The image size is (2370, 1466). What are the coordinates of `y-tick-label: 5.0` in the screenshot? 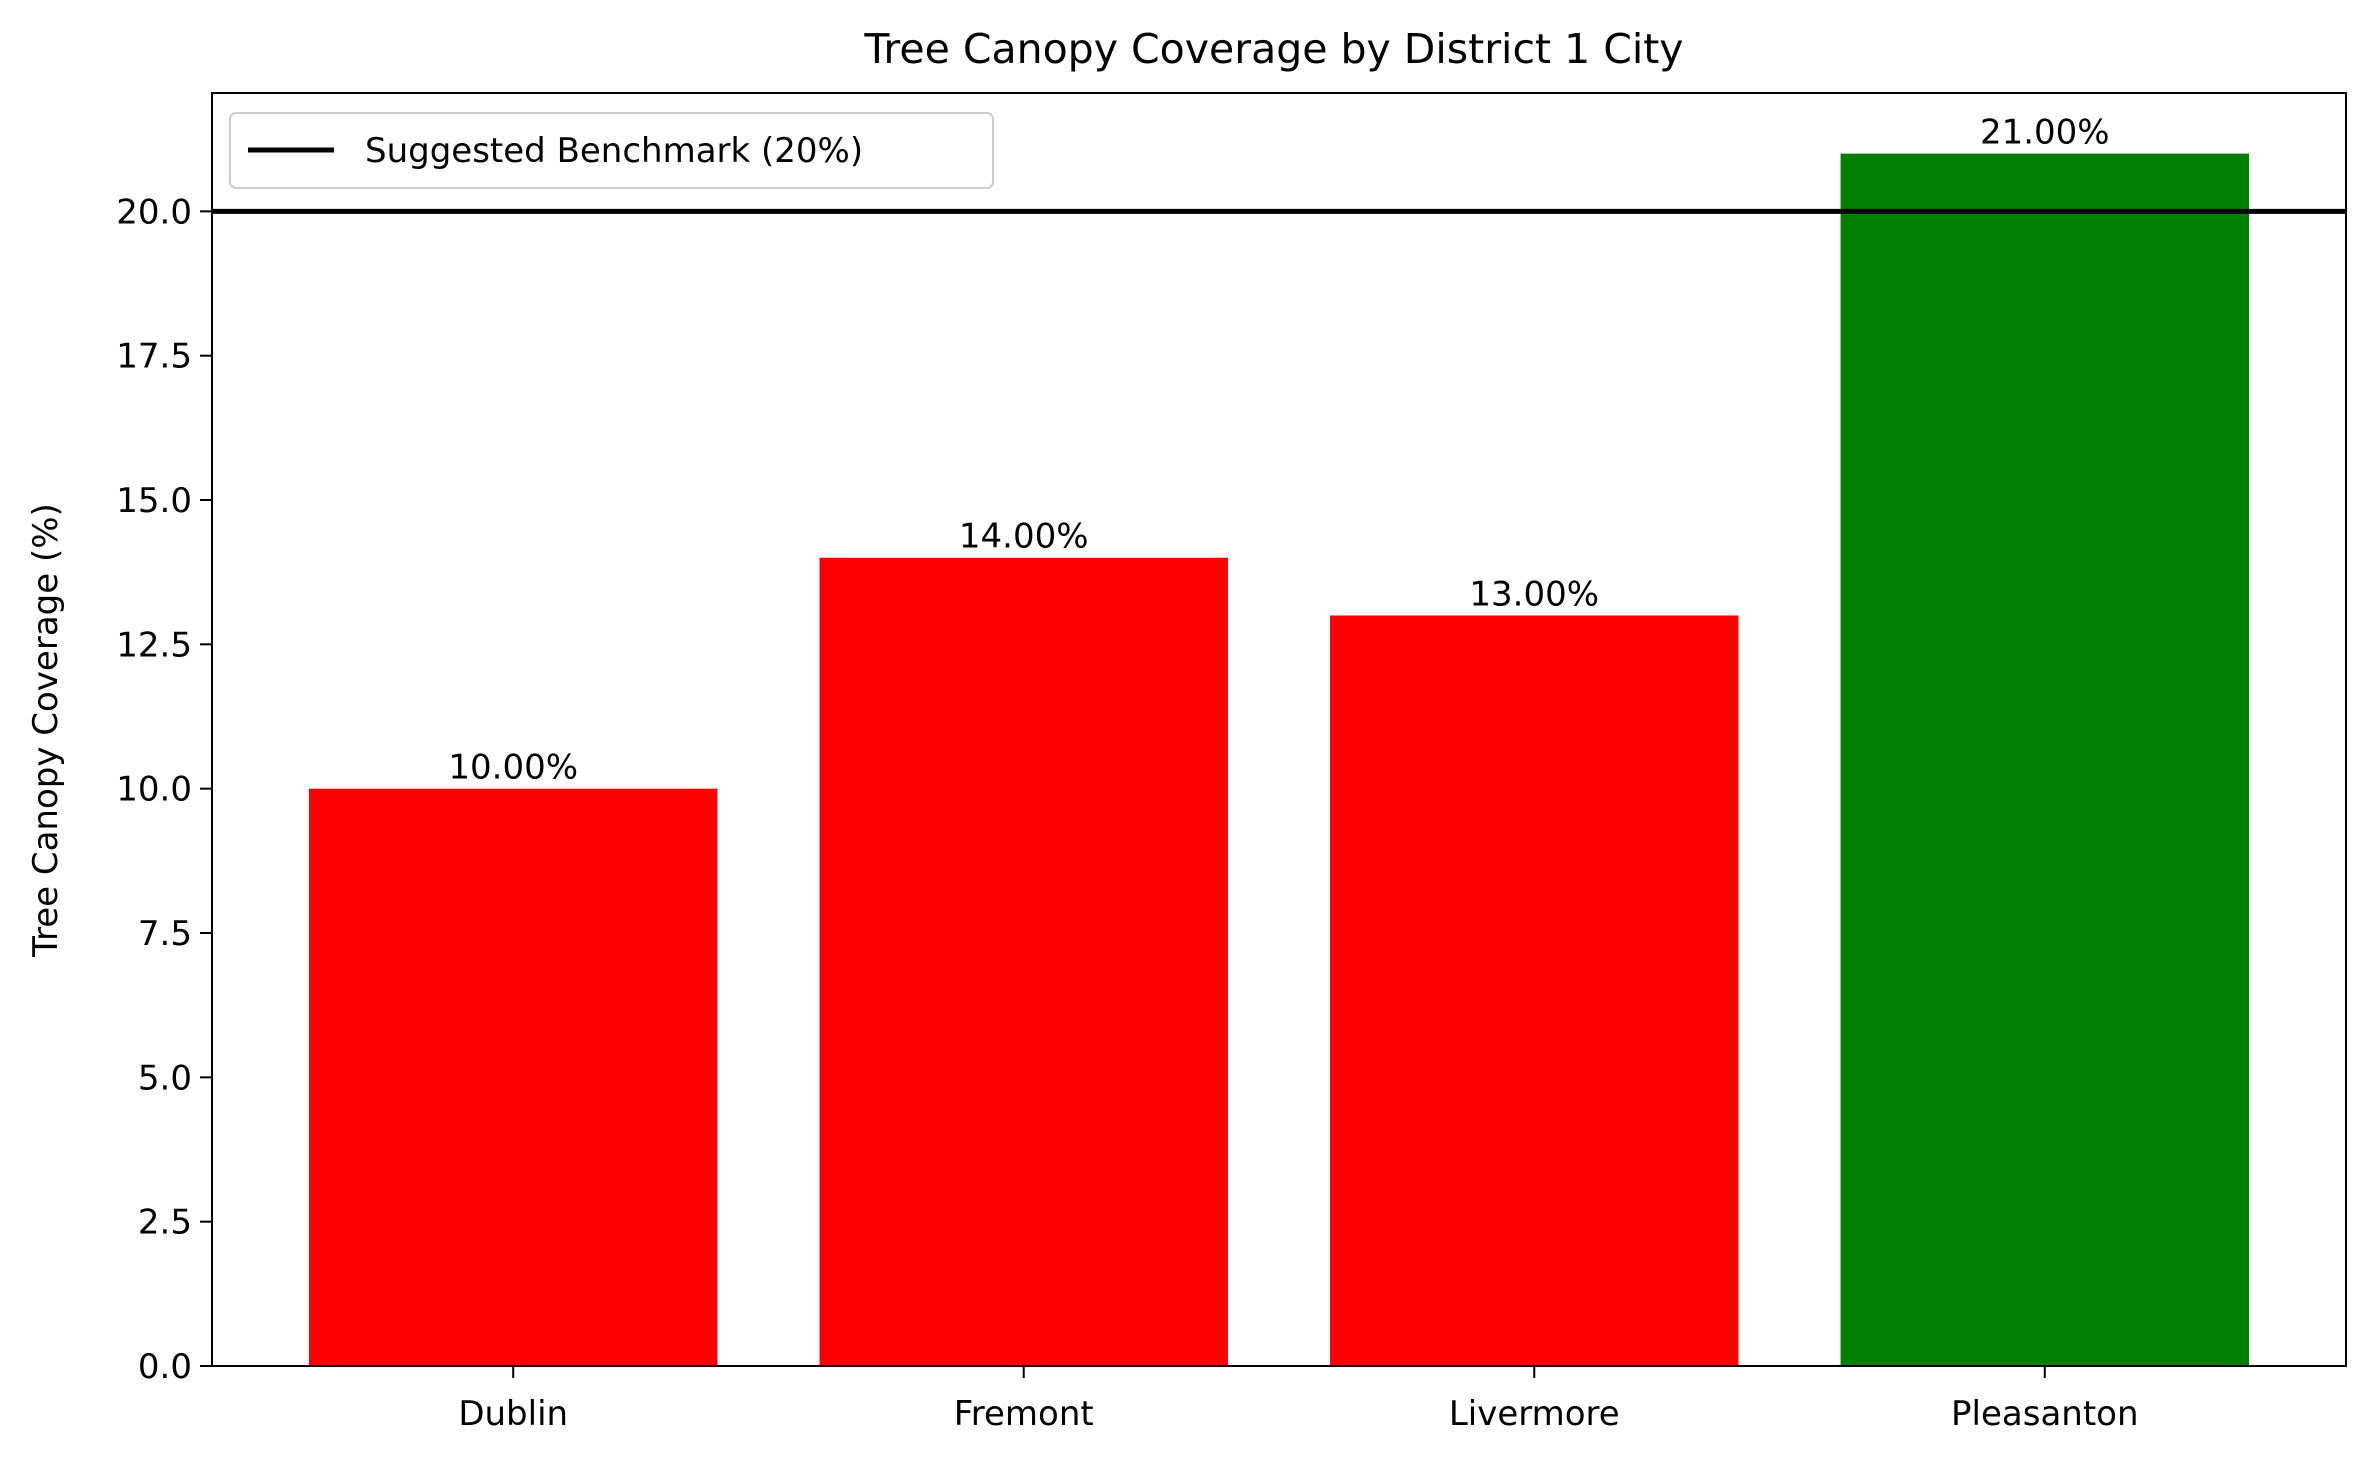 It's located at (165, 1078).